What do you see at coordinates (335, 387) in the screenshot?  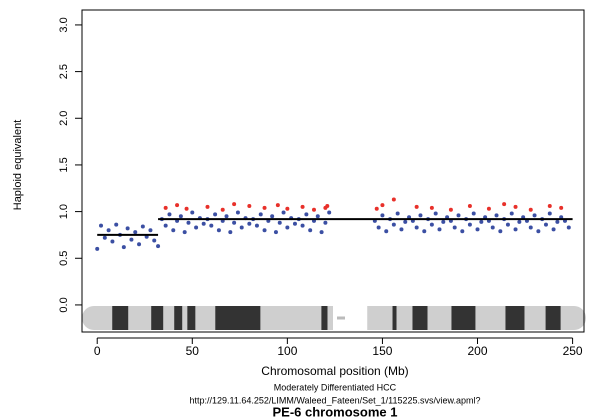 I see `subtitle: Moderately Differentiated HCC` at bounding box center [335, 387].